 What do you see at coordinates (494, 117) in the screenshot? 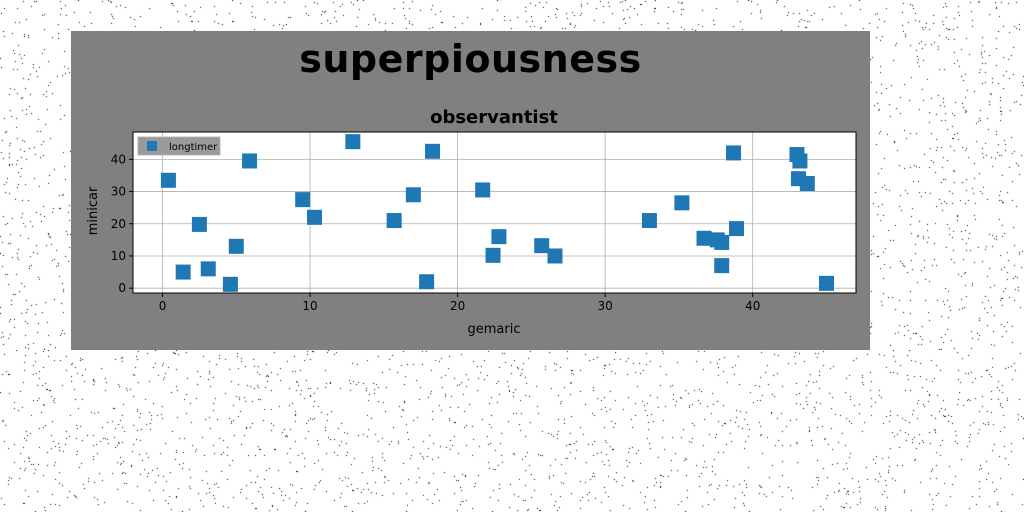
I see `chart-title: observantist` at bounding box center [494, 117].